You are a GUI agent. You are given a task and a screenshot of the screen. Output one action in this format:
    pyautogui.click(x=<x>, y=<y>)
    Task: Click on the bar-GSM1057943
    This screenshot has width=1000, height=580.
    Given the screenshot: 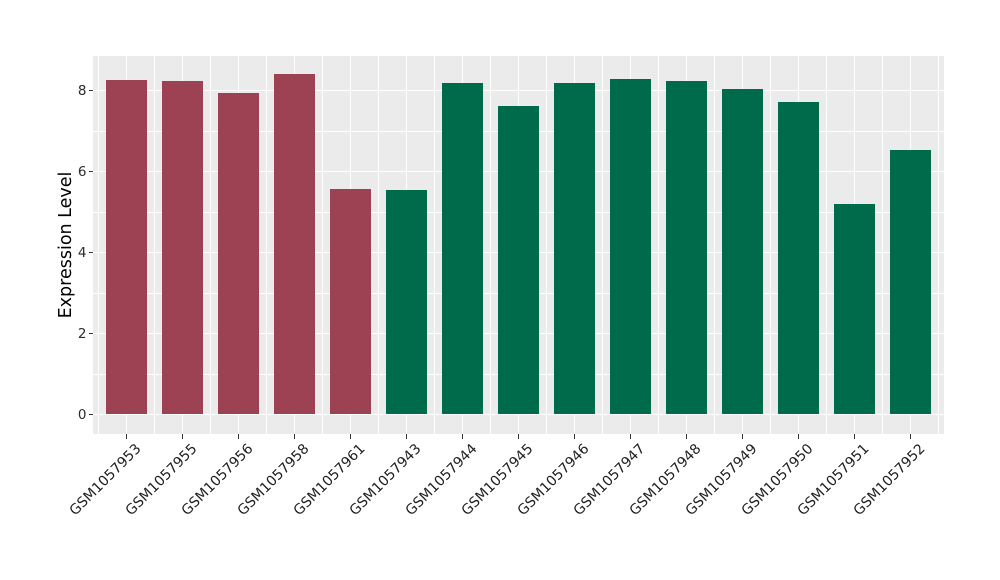 What is the action you would take?
    pyautogui.click(x=406, y=302)
    